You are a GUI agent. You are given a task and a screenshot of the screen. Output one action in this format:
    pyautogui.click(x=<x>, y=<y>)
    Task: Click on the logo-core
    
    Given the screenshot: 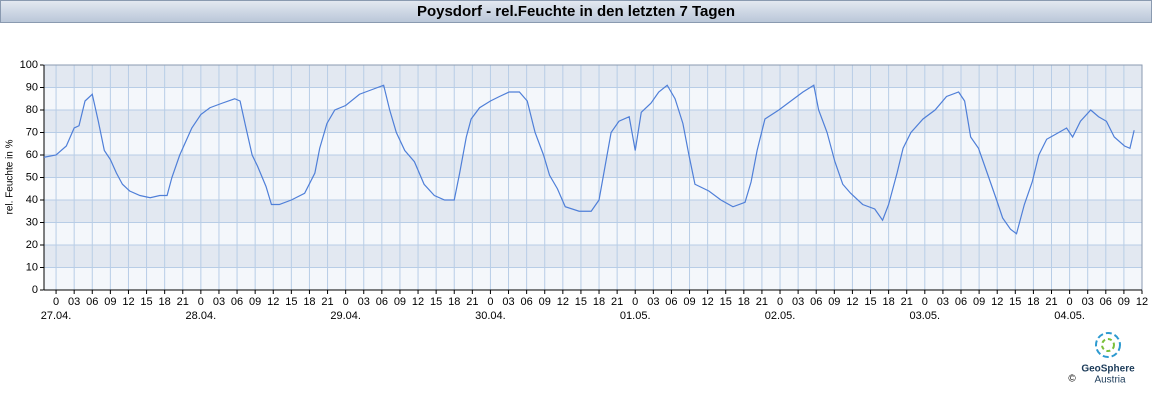 What is the action you would take?
    pyautogui.click(x=1108, y=345)
    